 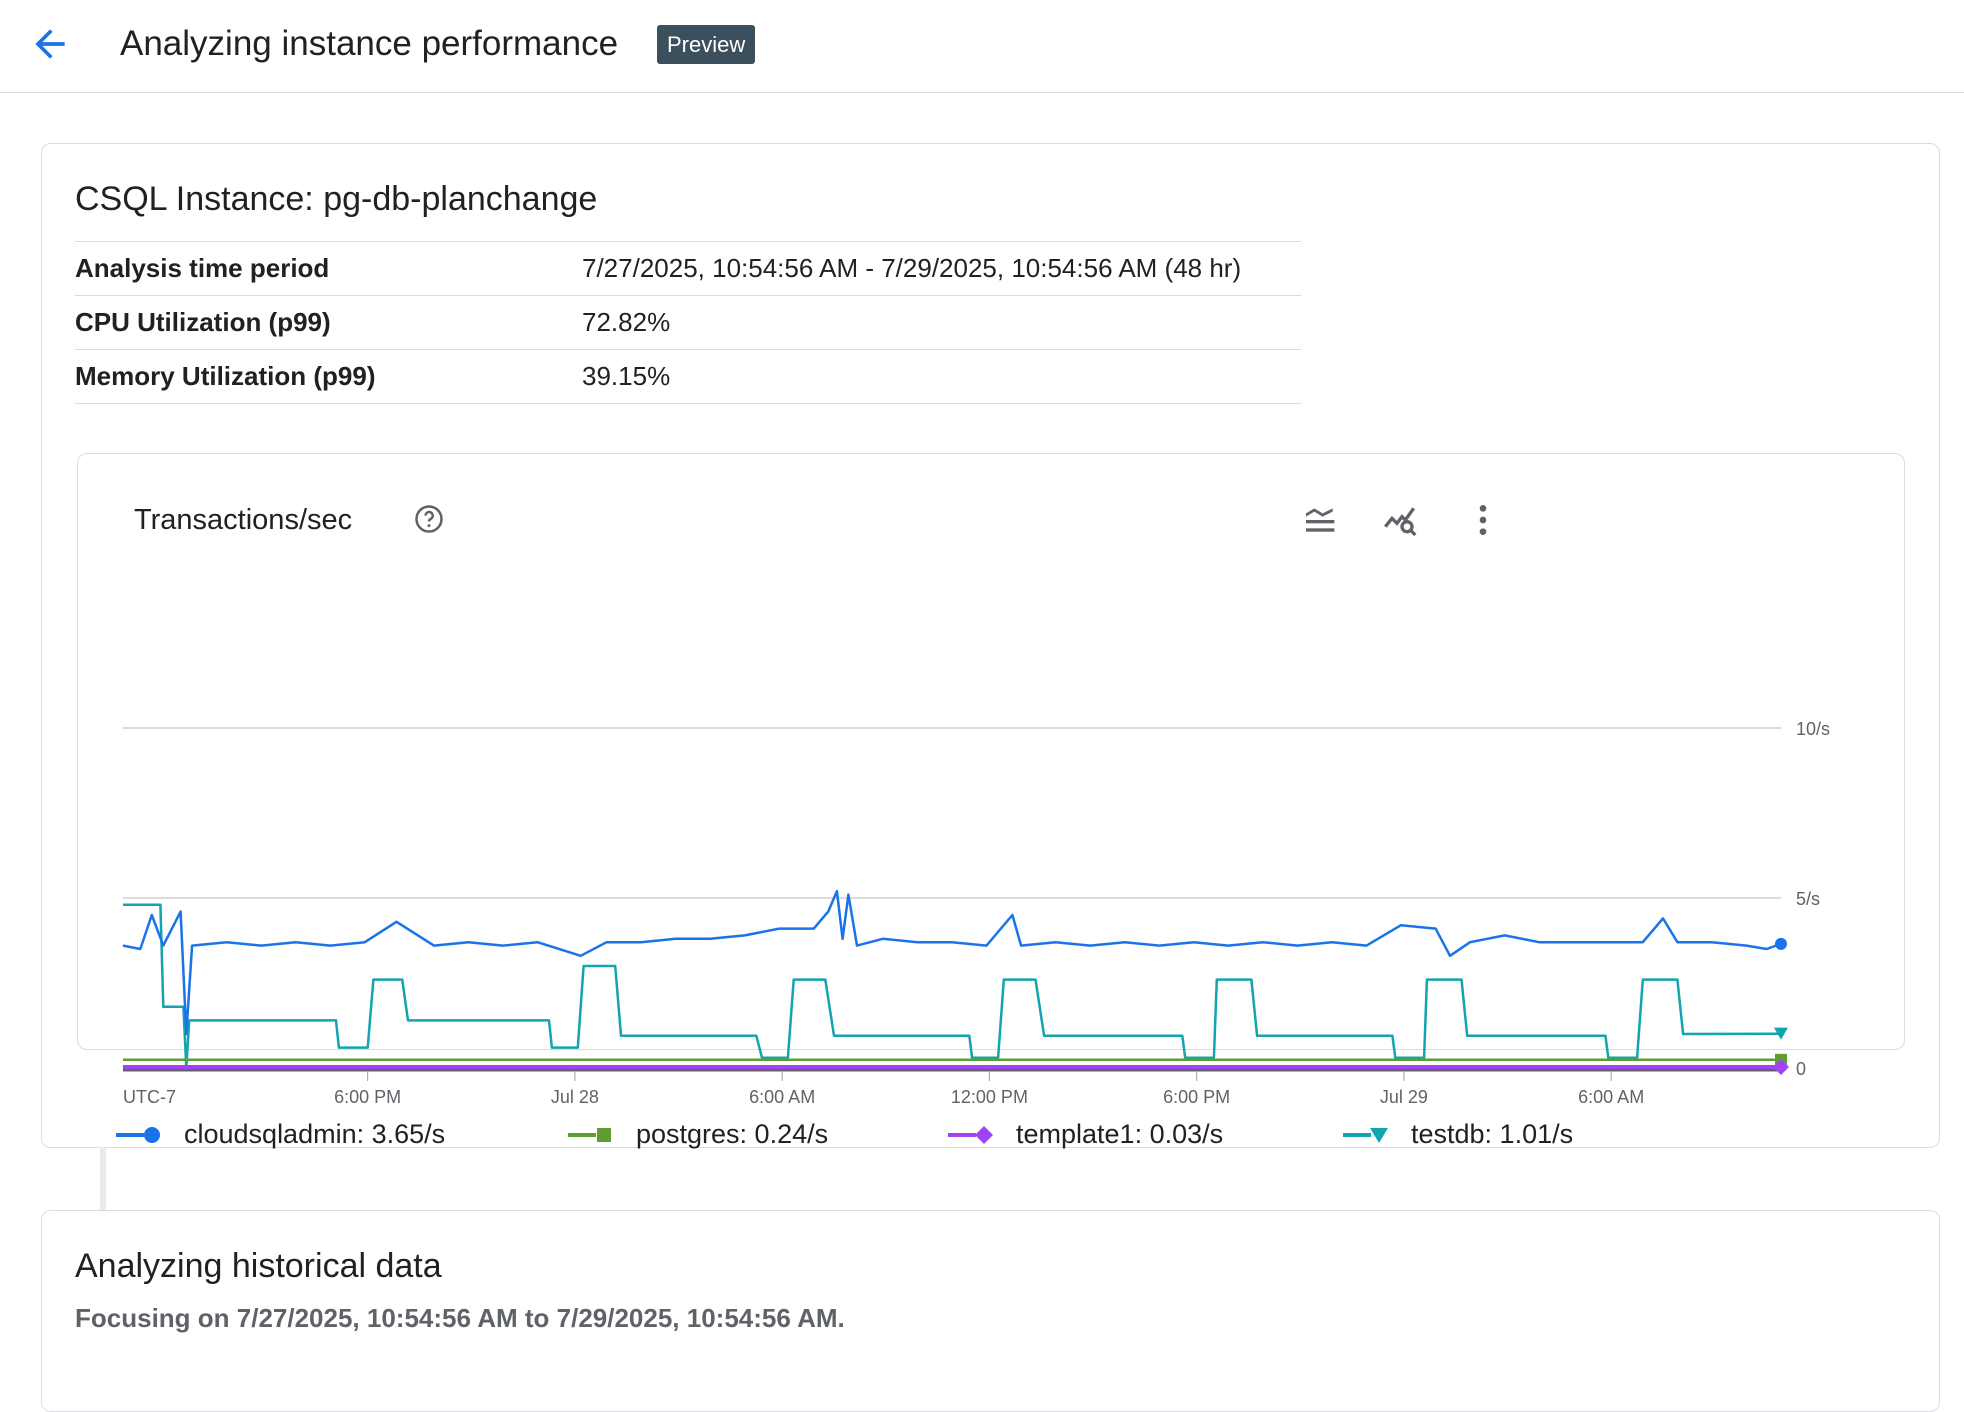 What do you see at coordinates (243, 520) in the screenshot?
I see `chart-title: Transactions/sec` at bounding box center [243, 520].